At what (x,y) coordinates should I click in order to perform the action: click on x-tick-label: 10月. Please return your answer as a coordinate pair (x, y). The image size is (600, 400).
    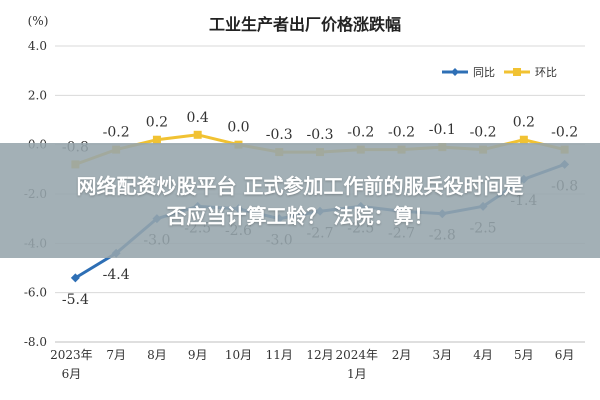
    Looking at the image, I should click on (238, 355).